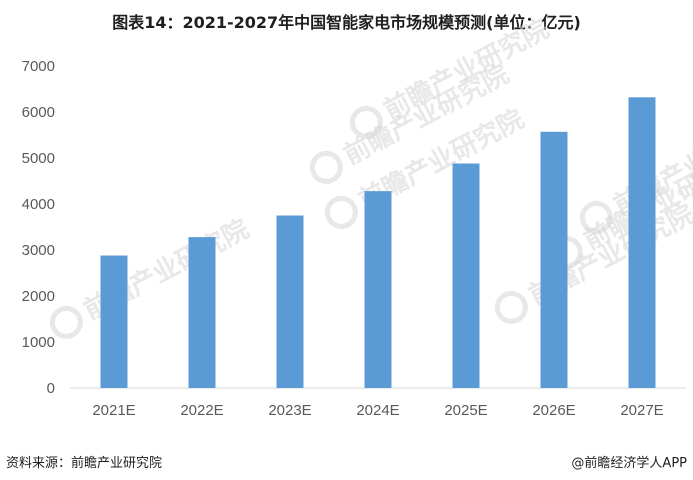  What do you see at coordinates (201, 410) in the screenshot?
I see `x-tick-label: 2022E` at bounding box center [201, 410].